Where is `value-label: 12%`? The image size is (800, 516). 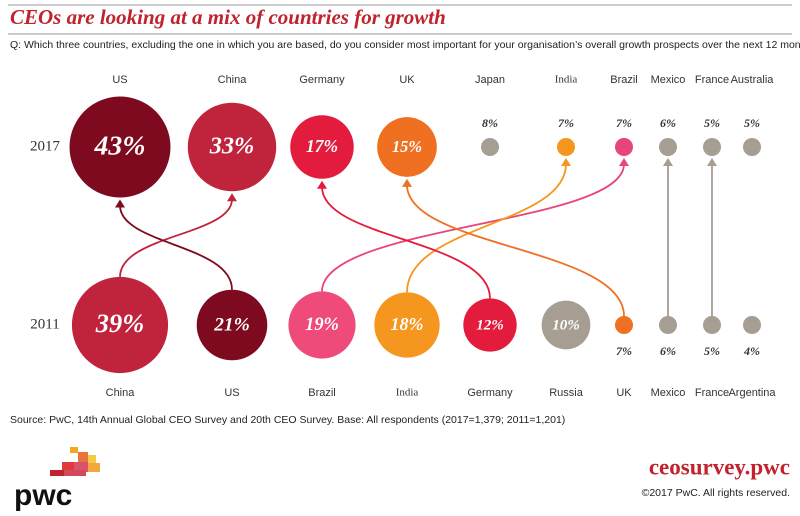
value-label: 12% is located at coordinates (490, 325).